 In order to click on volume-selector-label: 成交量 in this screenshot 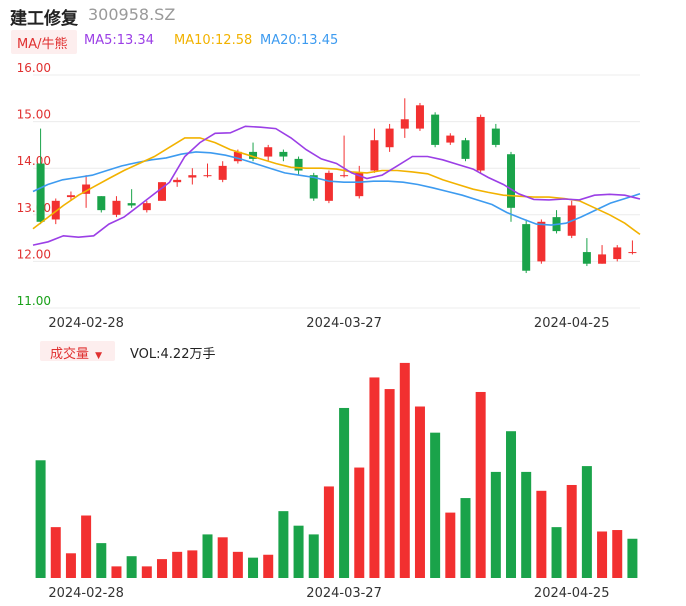, I will do `click(70, 354)`.